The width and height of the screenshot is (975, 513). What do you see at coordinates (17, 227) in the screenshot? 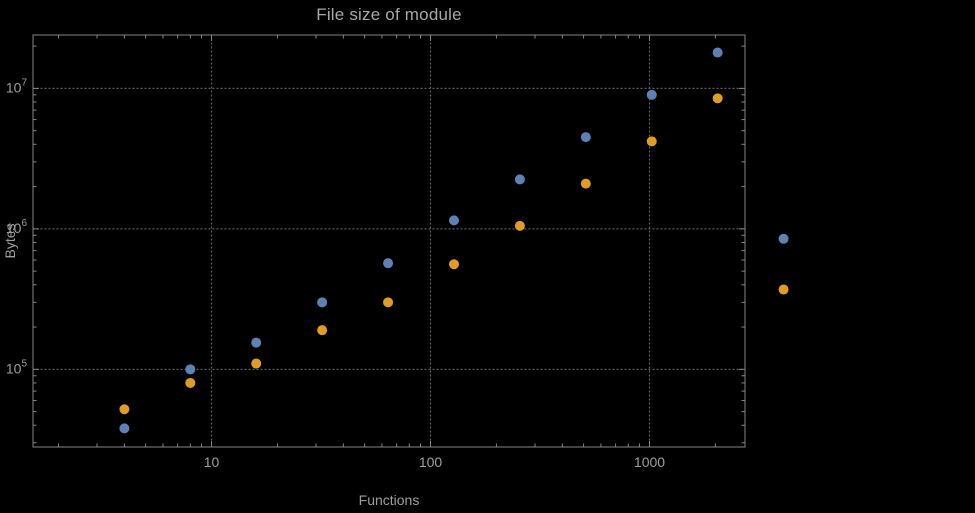
I see `y-tick-label: 10⁶` at bounding box center [17, 227].